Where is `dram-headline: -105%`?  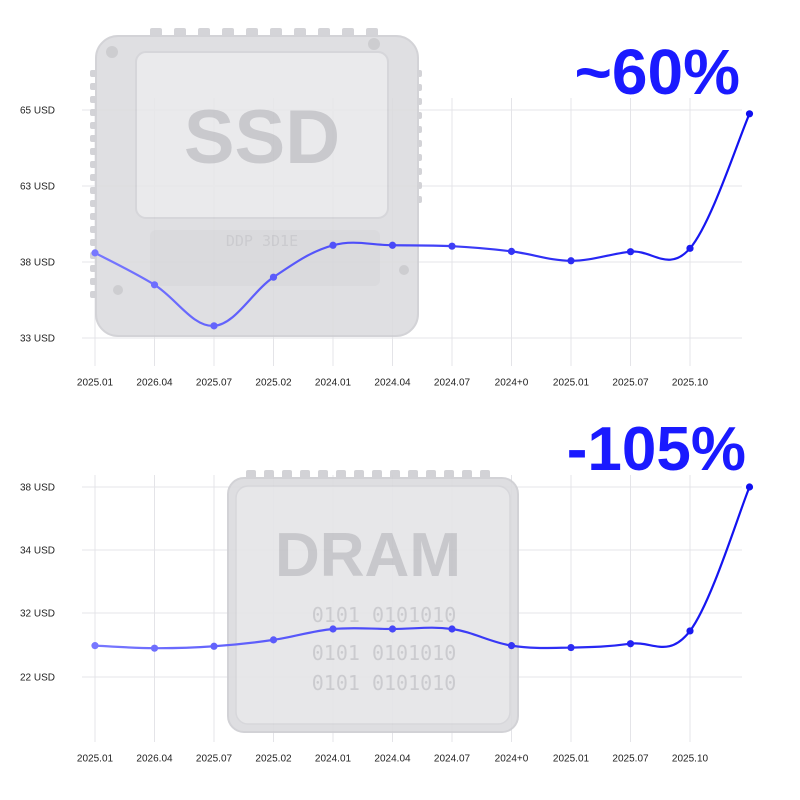
dram-headline: -105% is located at coordinates (656, 449).